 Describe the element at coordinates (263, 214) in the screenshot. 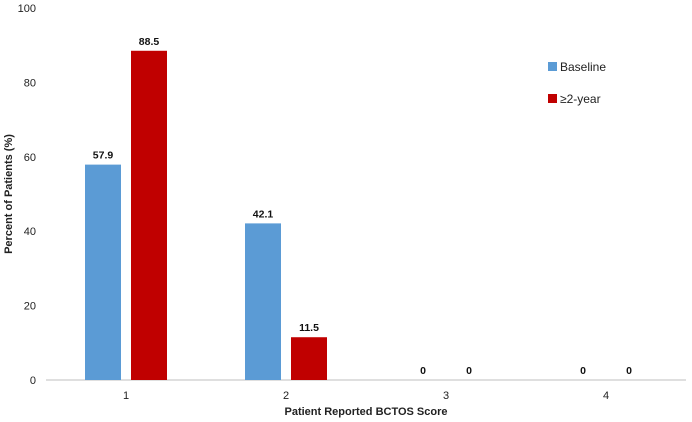

I see `data-label-baseline-2: 42.1` at that location.